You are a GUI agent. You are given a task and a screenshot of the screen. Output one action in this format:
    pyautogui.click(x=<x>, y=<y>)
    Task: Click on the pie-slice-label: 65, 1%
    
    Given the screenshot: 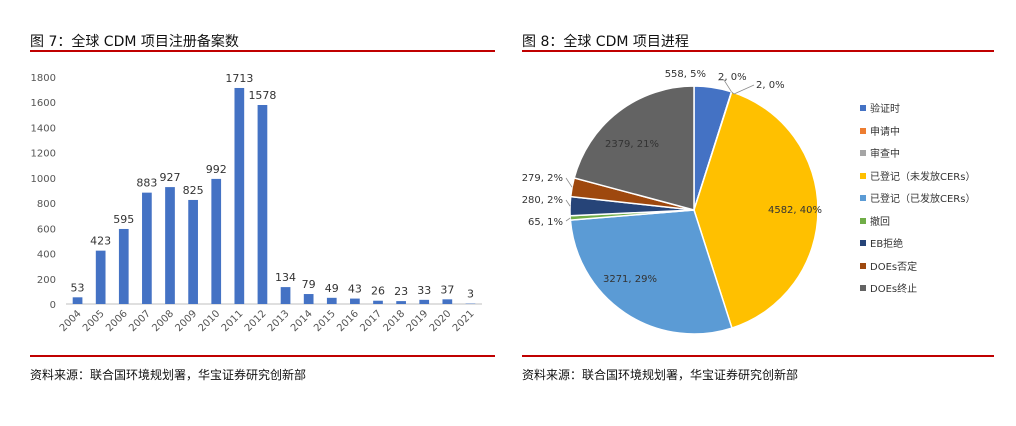 What is the action you would take?
    pyautogui.click(x=545, y=222)
    